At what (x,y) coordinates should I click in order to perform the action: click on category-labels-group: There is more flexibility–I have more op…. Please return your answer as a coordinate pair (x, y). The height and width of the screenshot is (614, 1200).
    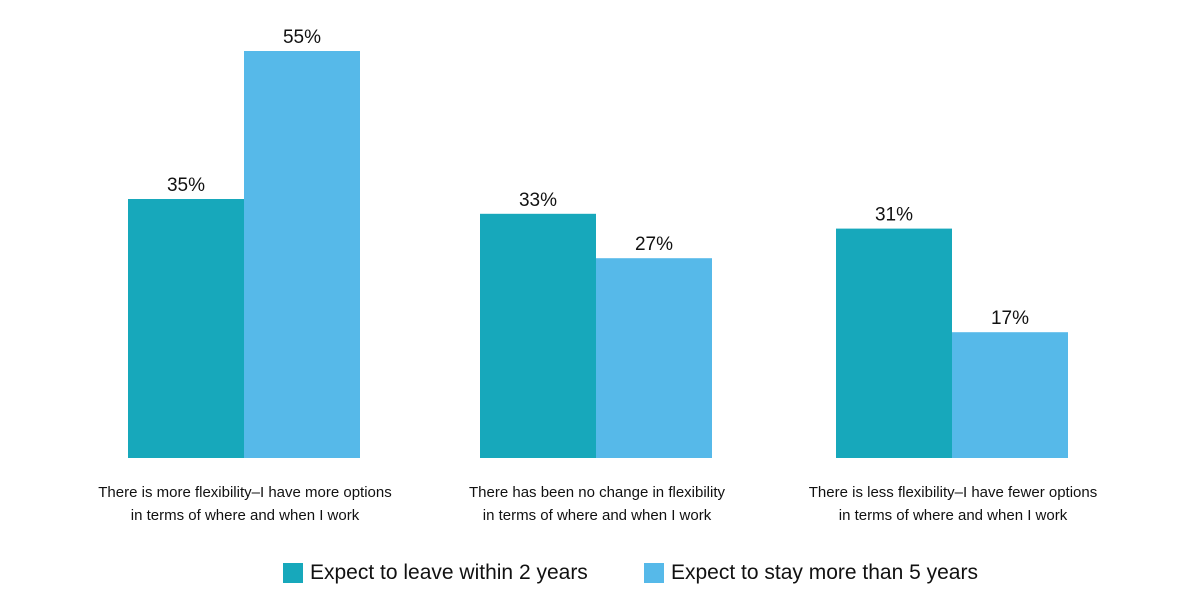
    Looking at the image, I should click on (597, 504).